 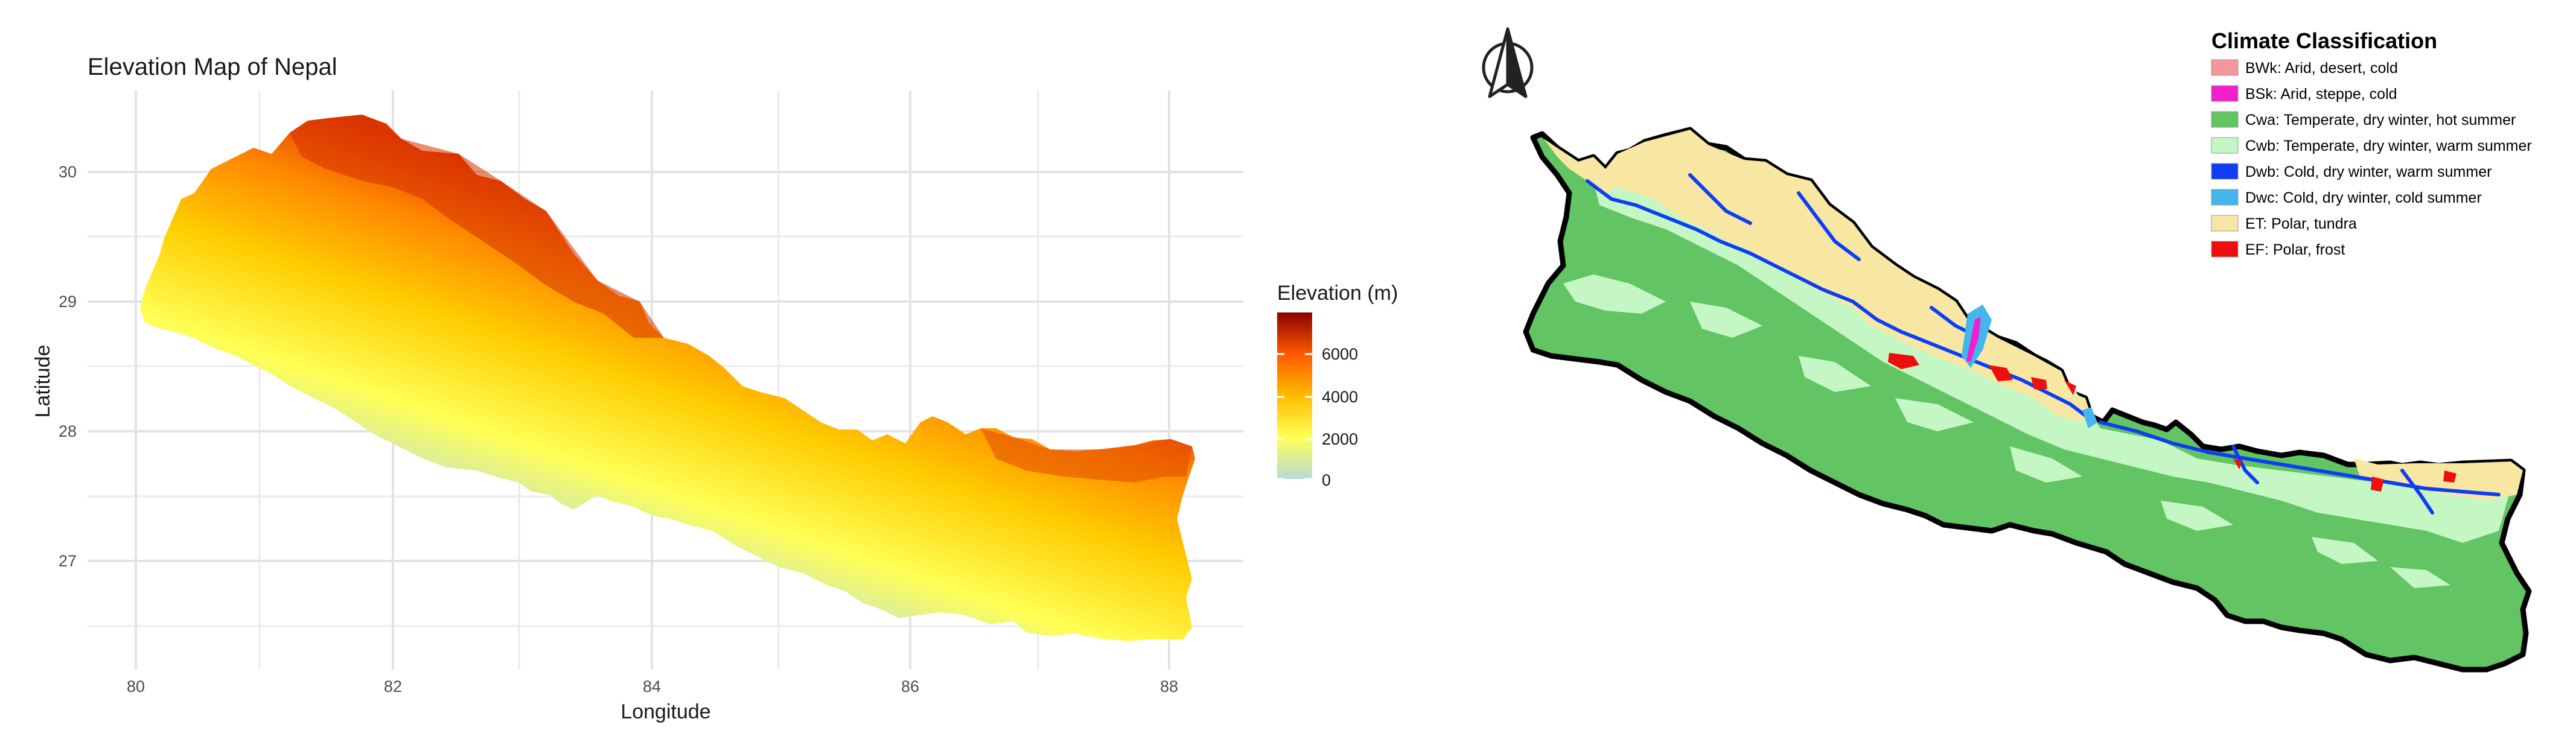 I want to click on legend-label: Cwb: Temperate, dry winter, warm summer, so click(x=2388, y=146).